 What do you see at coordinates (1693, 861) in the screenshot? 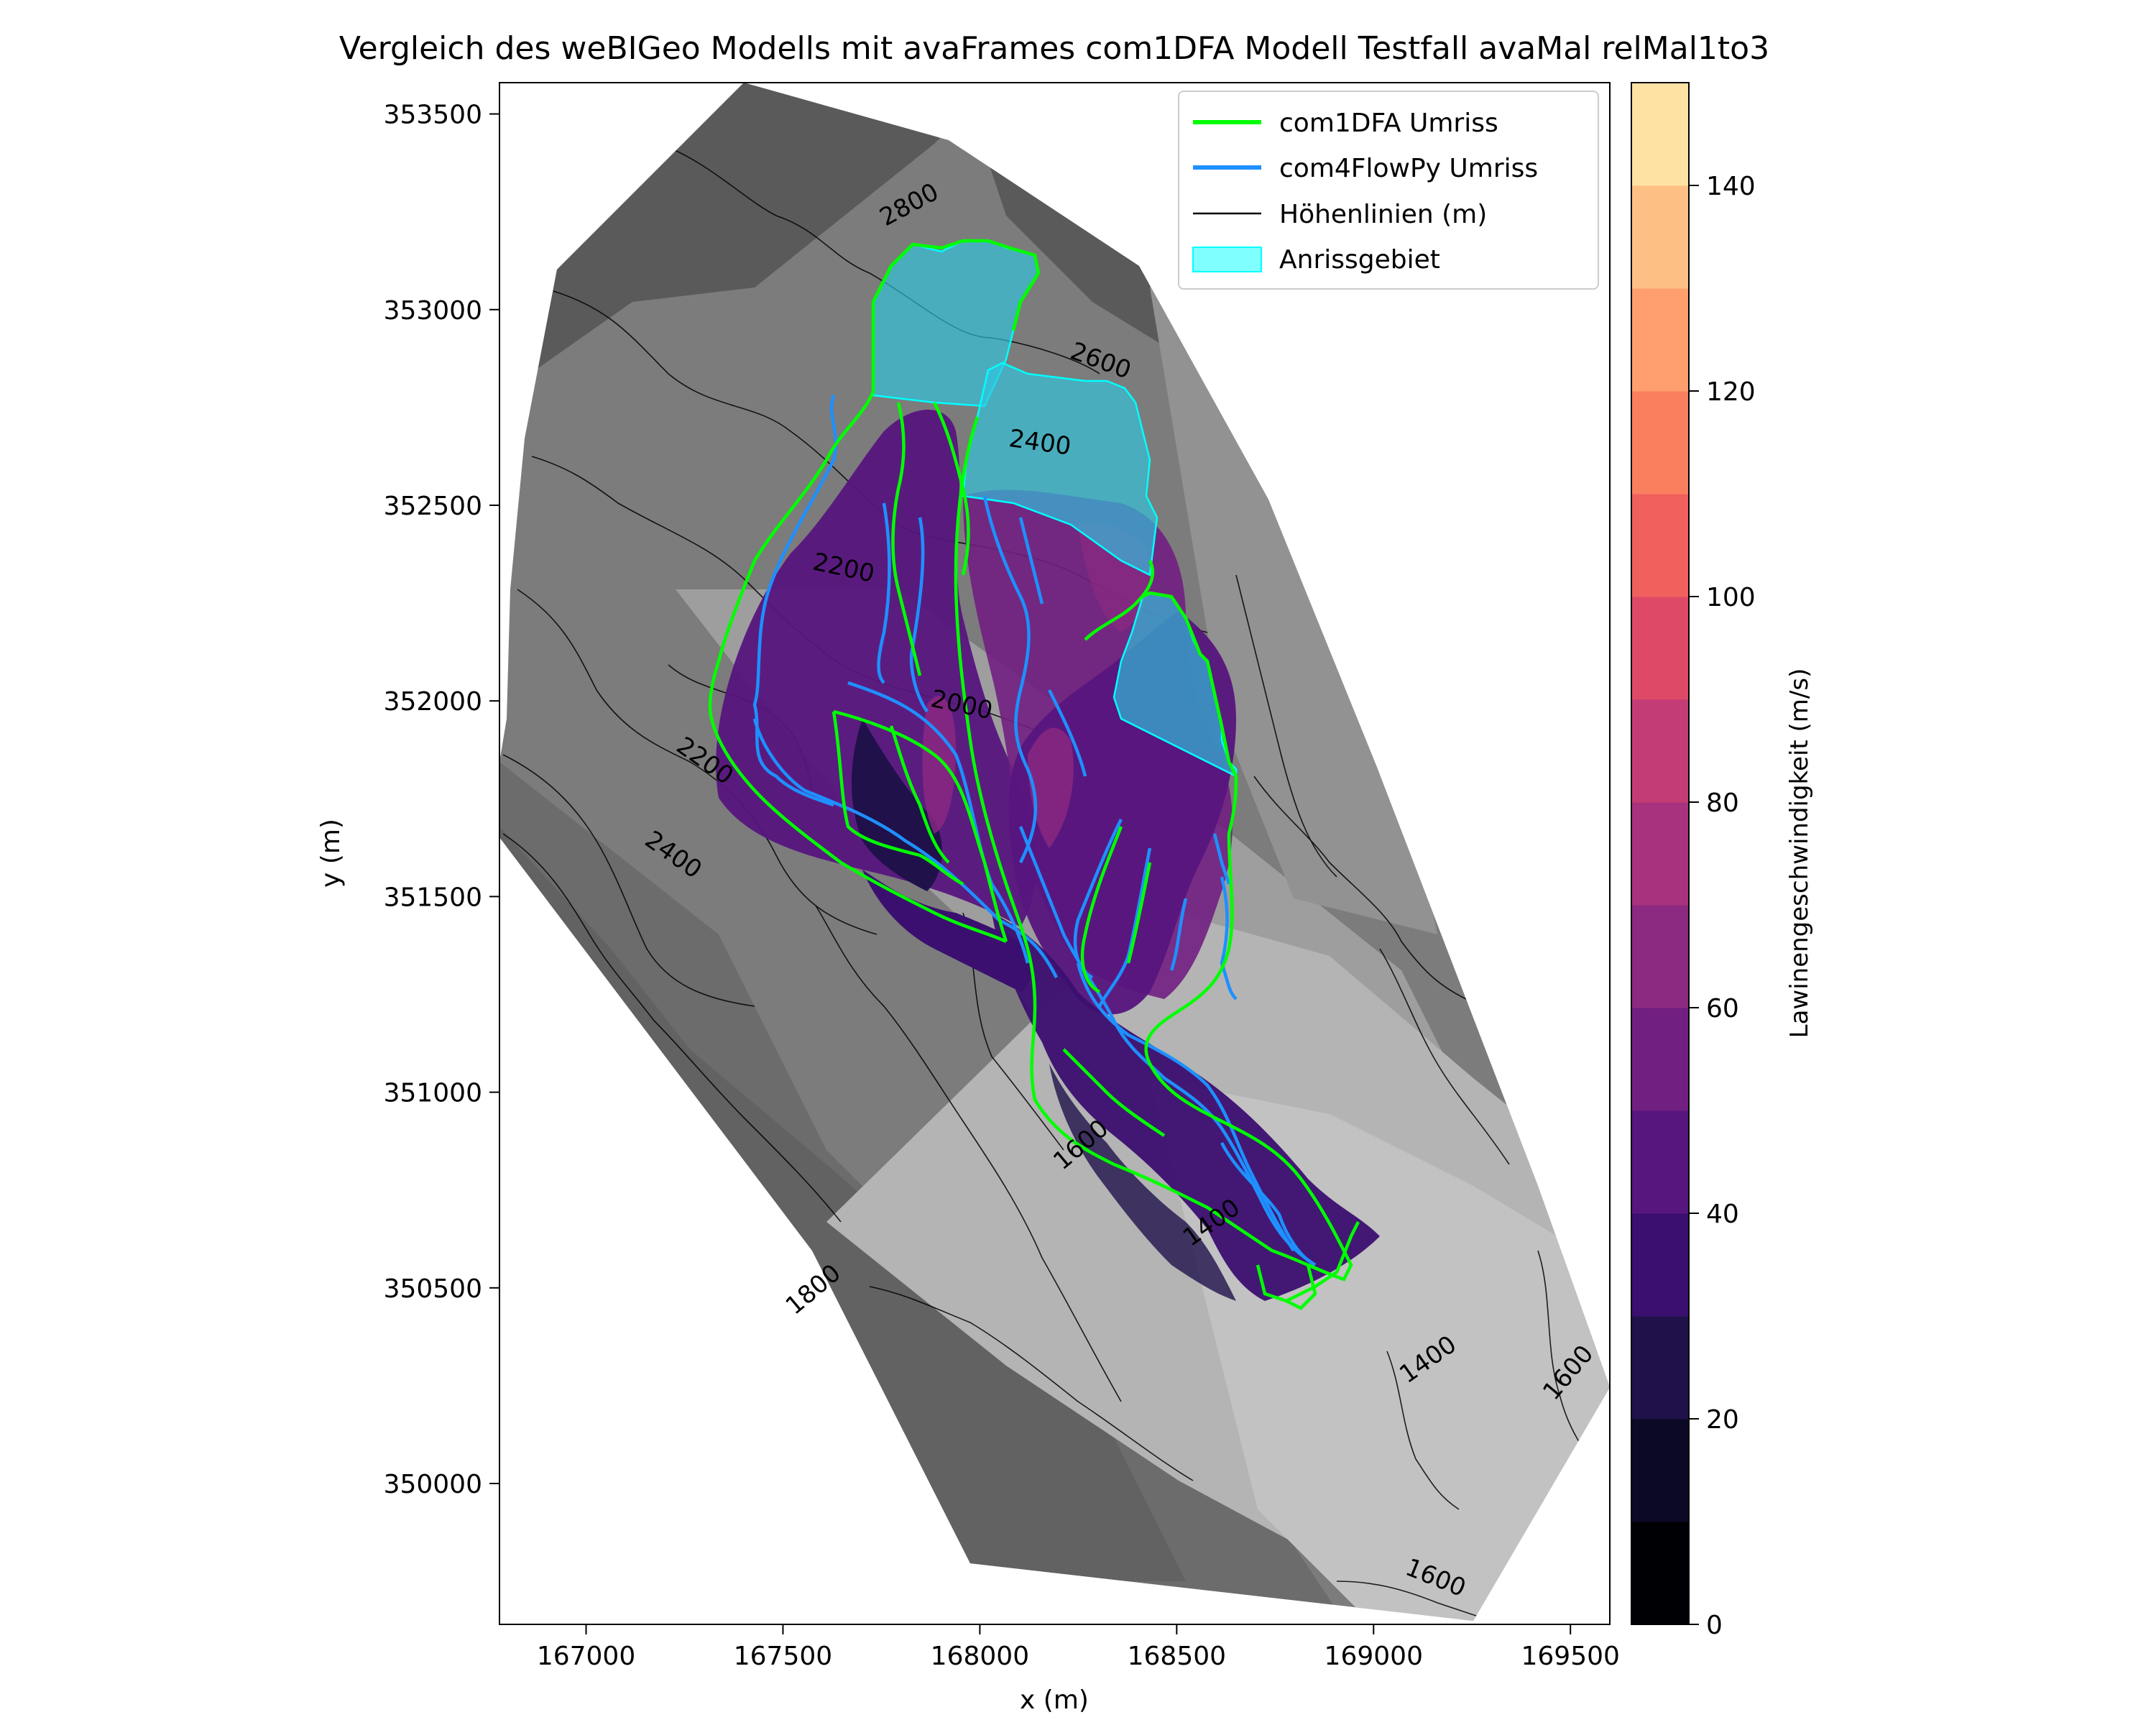
I see `colorbar: 0 20 40 60 80 100 120 140` at bounding box center [1693, 861].